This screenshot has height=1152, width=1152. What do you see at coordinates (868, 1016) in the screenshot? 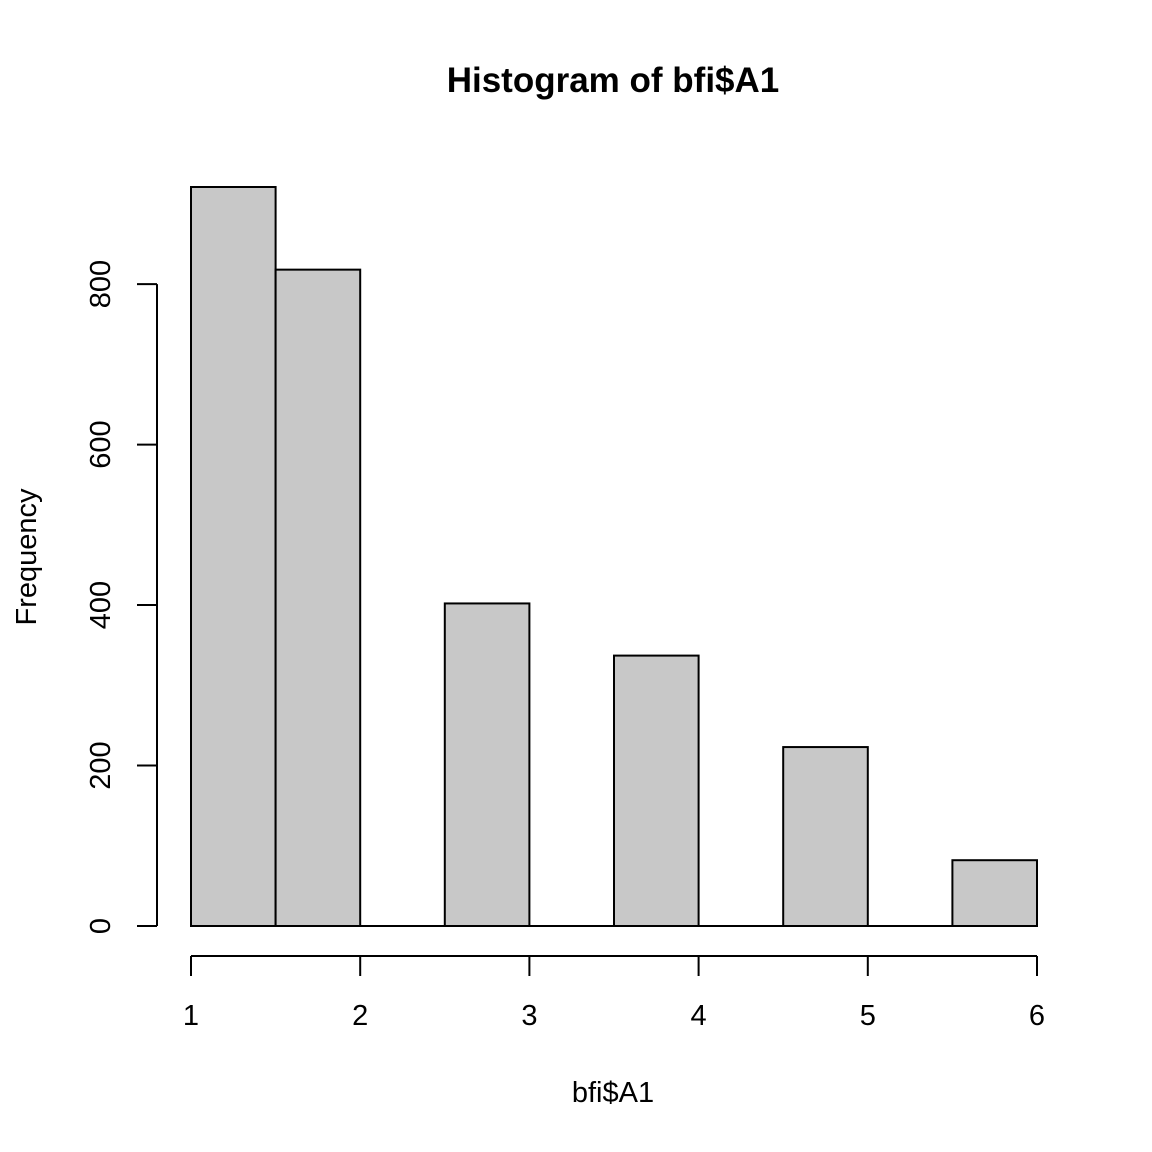
I see `x-tick-label: 5` at bounding box center [868, 1016].